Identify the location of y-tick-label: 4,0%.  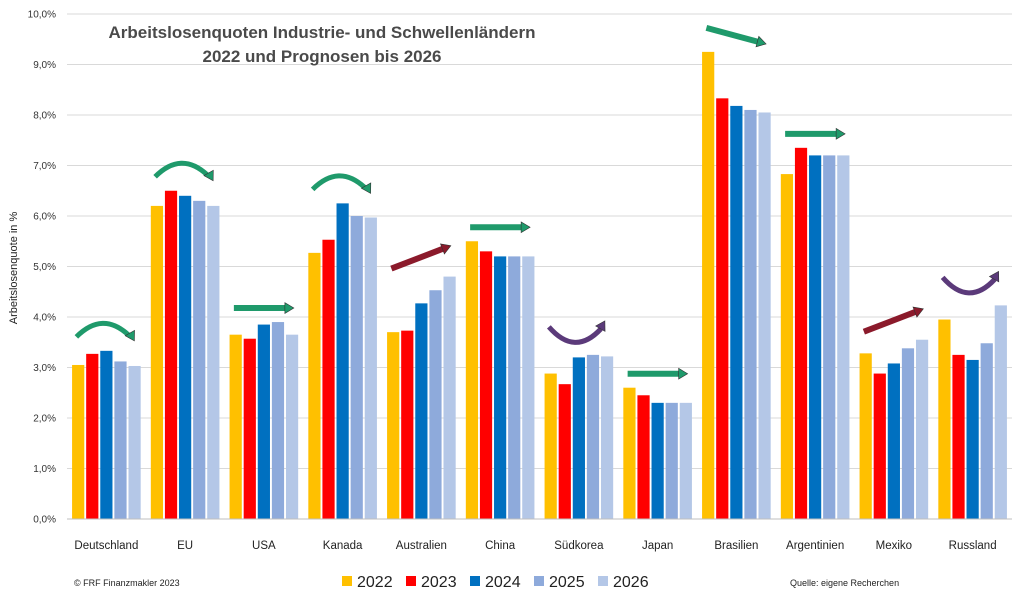
(44, 318).